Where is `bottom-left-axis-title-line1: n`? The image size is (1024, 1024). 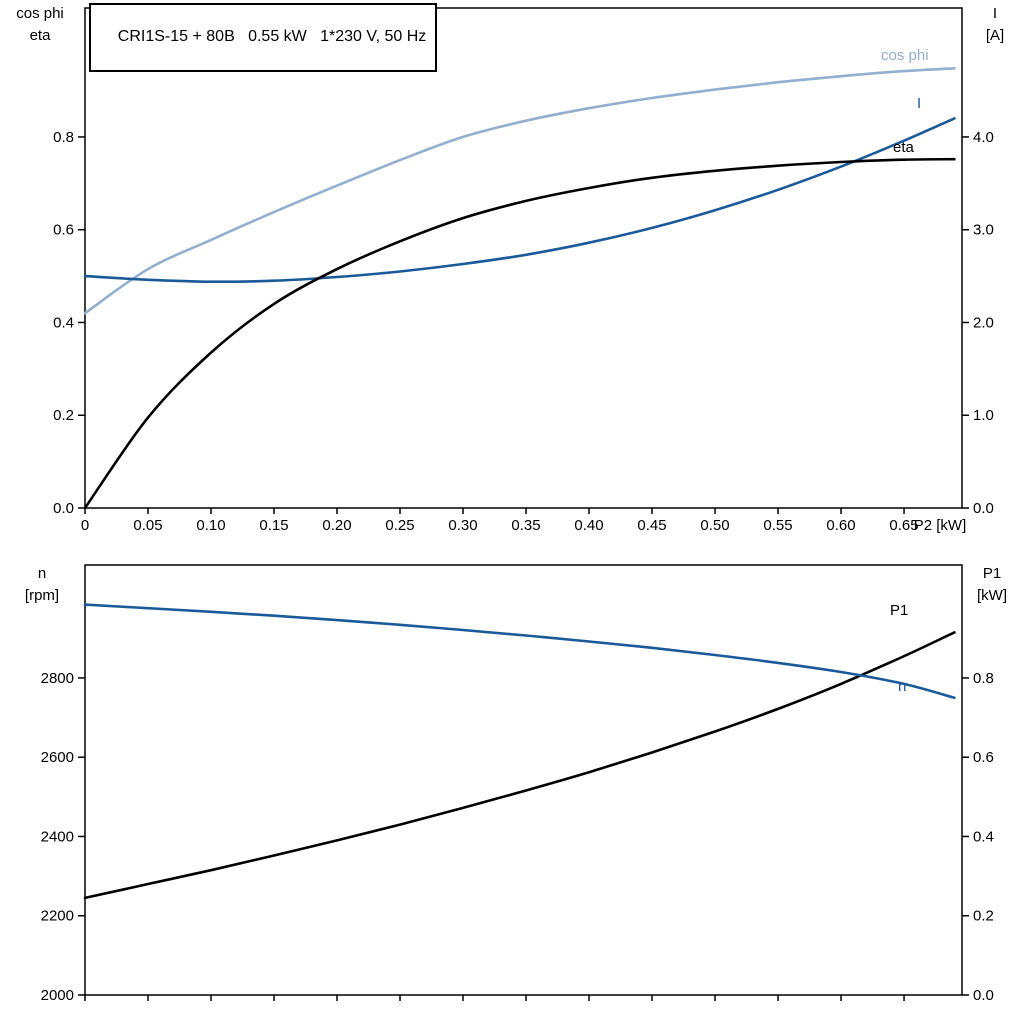 bottom-left-axis-title-line1: n is located at coordinates (42, 573).